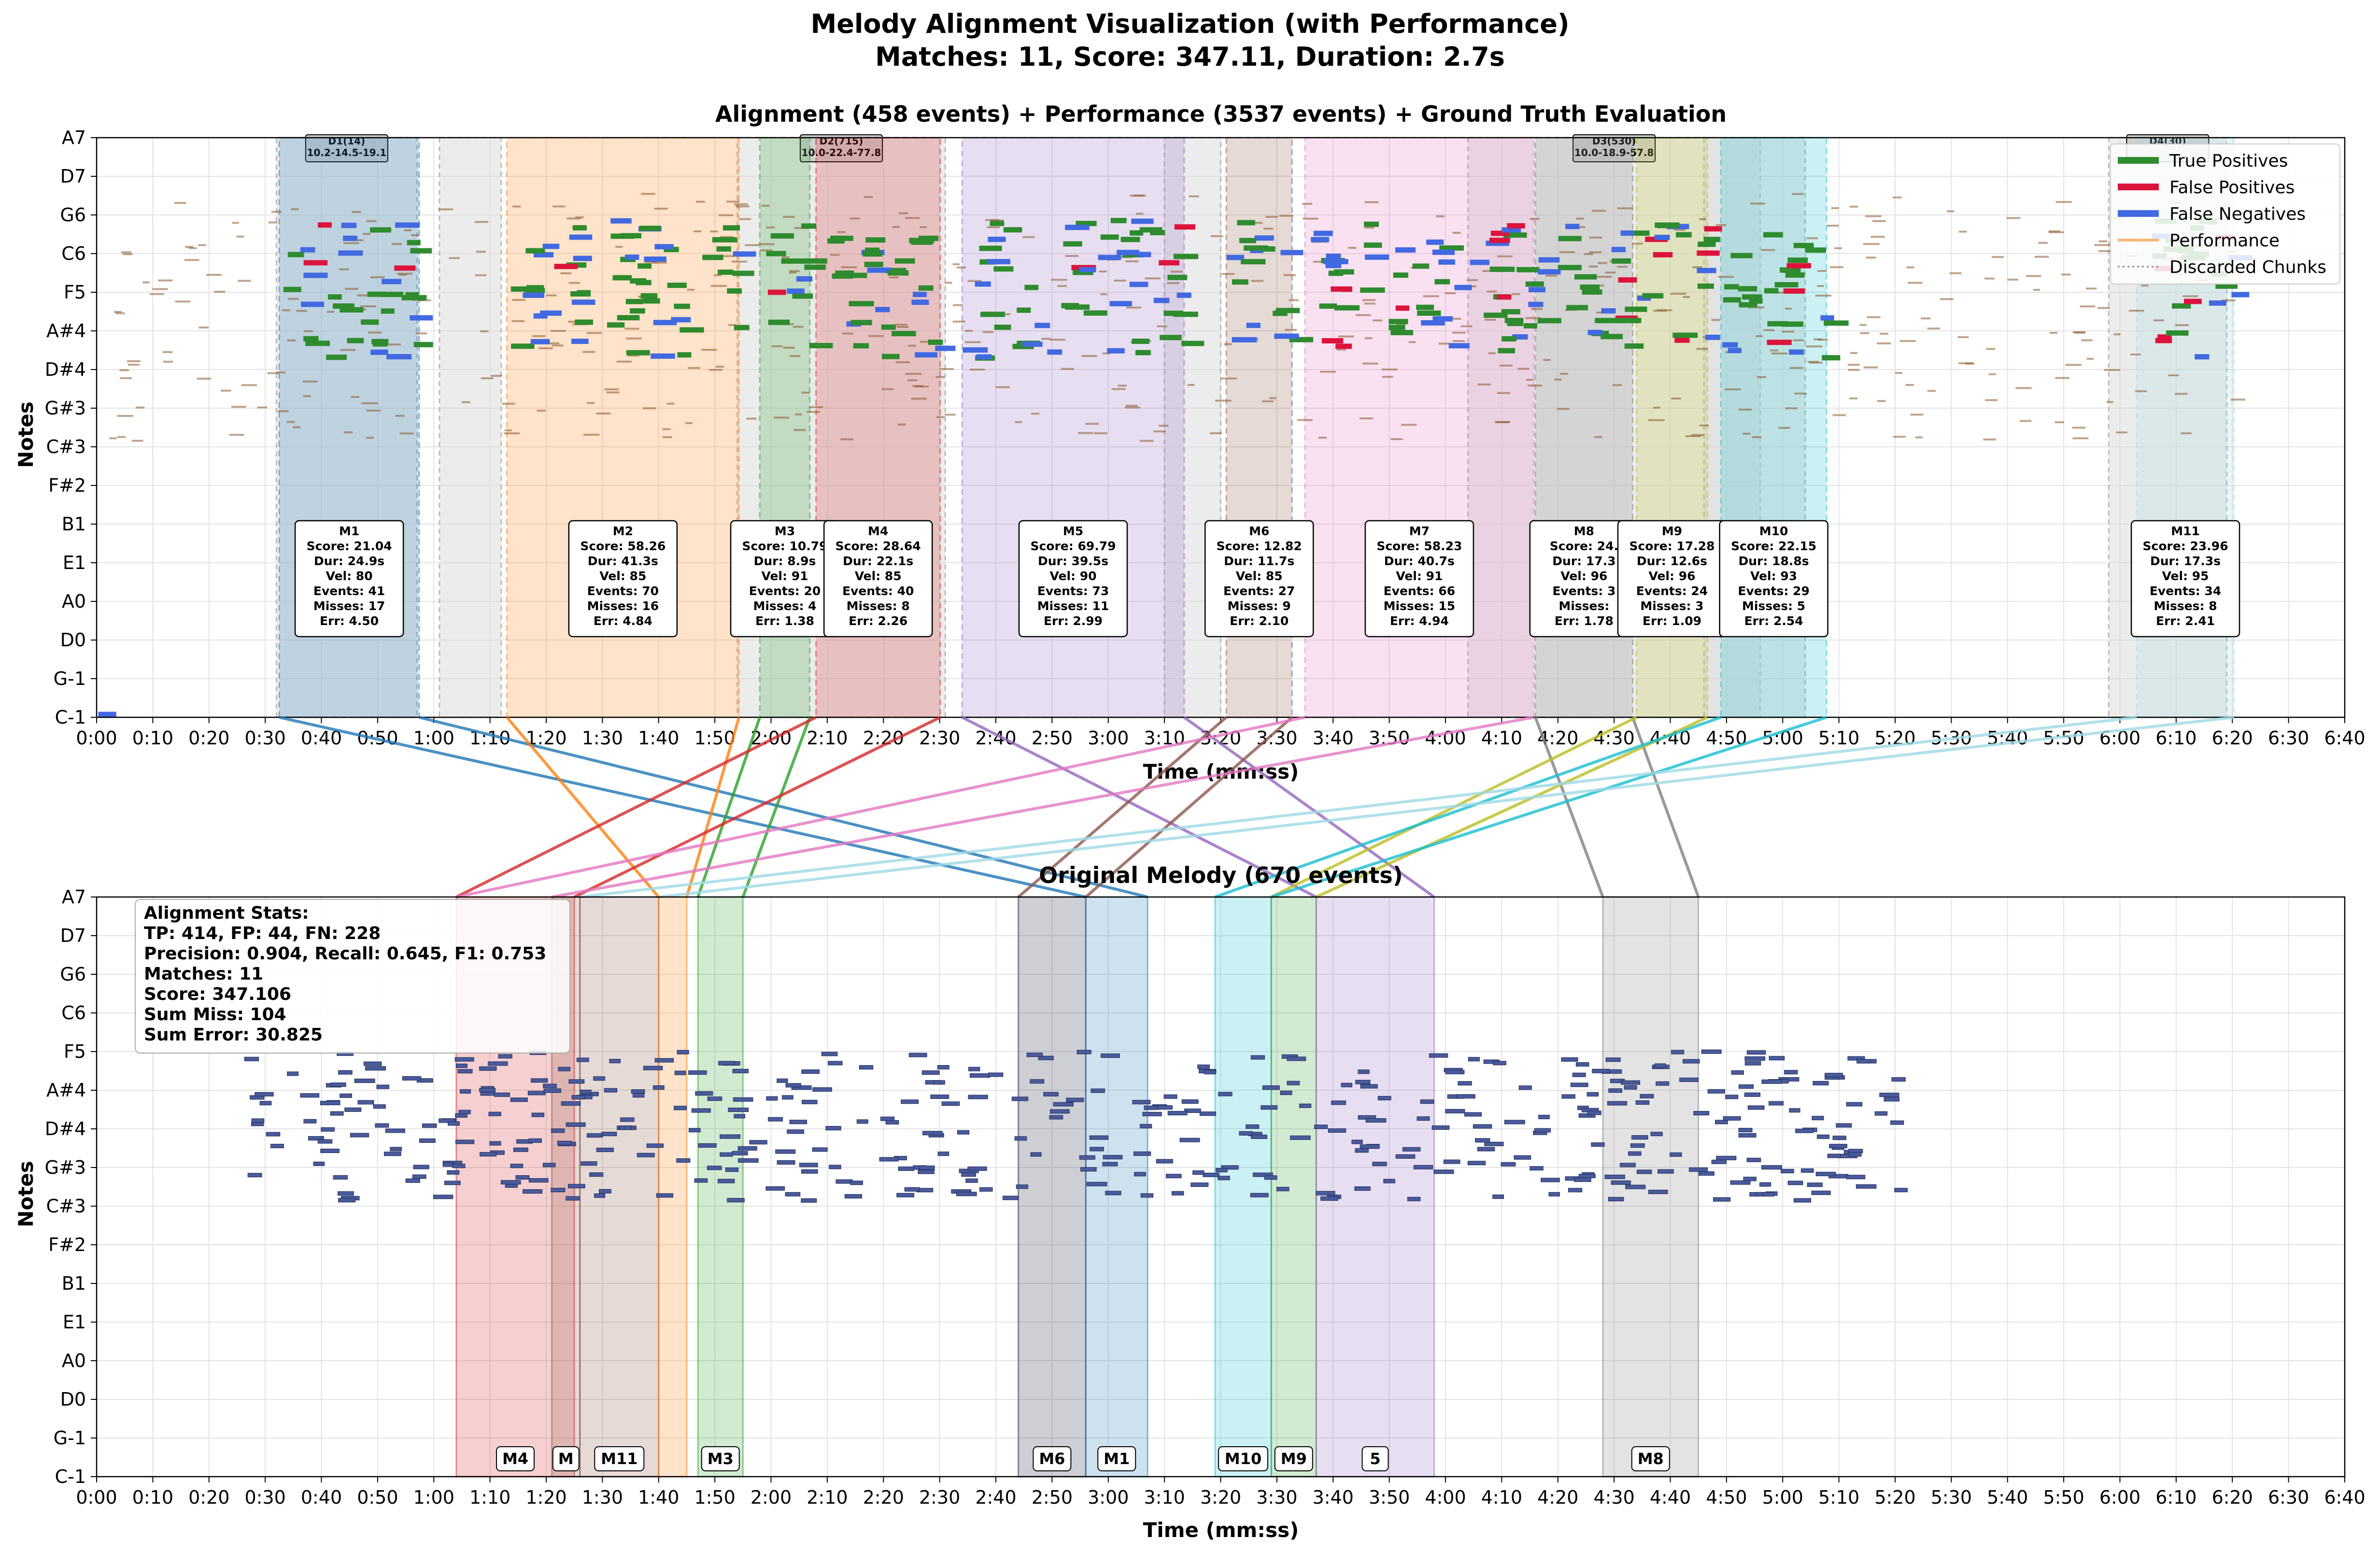 This screenshot has width=2380, height=1552. Describe the element at coordinates (1420, 576) in the screenshot. I see `match-stats-line: Vel: 91` at that location.